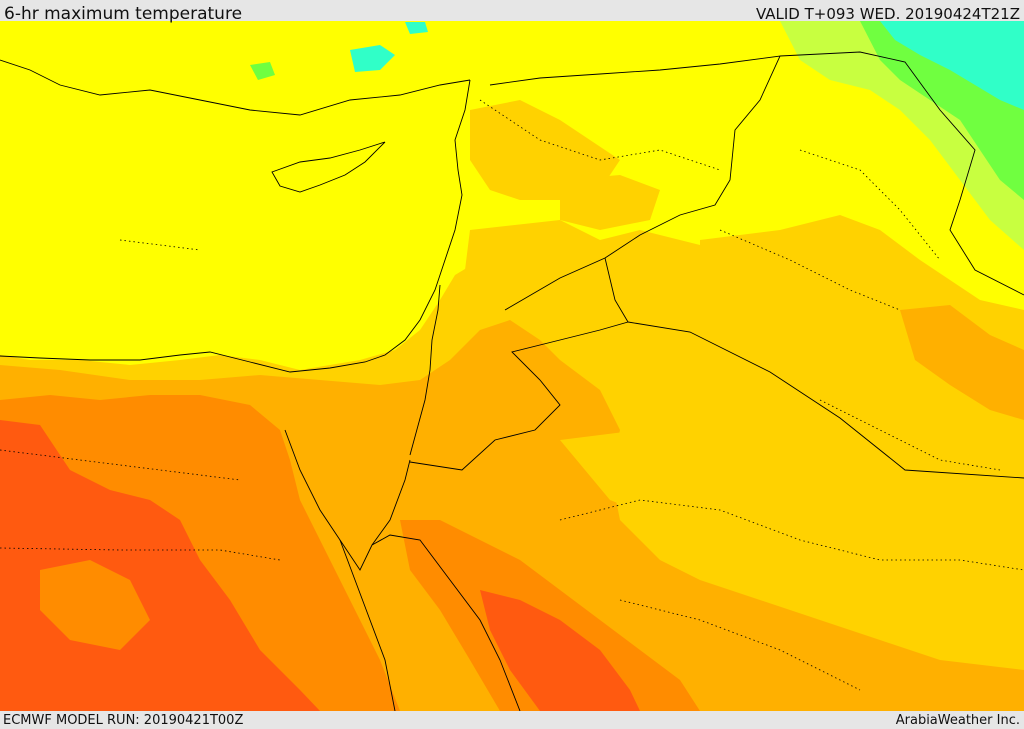  What do you see at coordinates (610, 202) in the screenshot?
I see `orange-patch-syria` at bounding box center [610, 202].